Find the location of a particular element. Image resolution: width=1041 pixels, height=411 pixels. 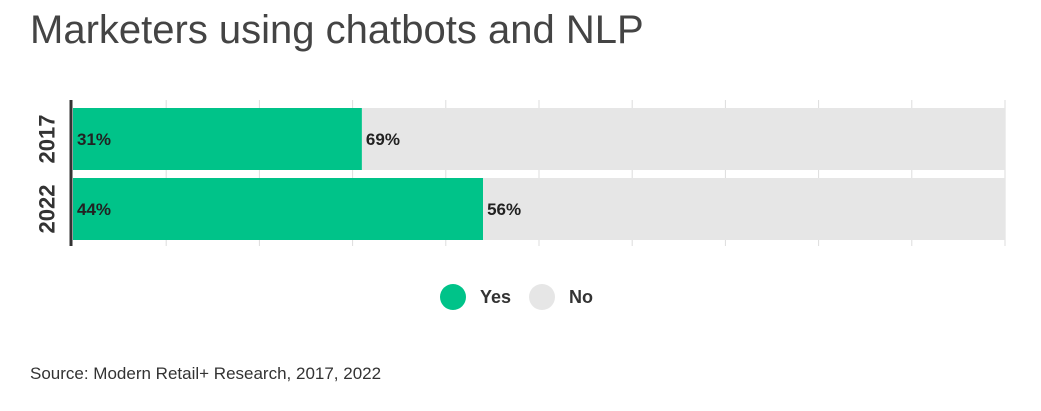

category-label-2017: 2017 is located at coordinates (47, 139).